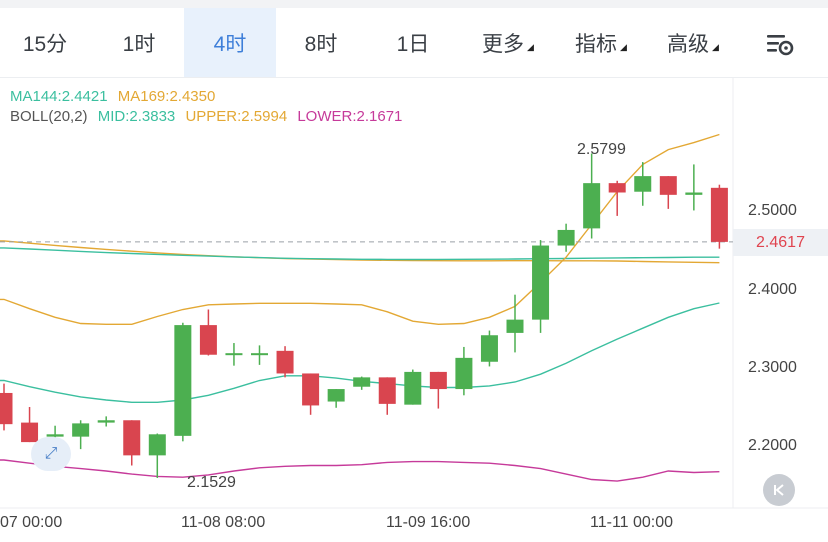 The width and height of the screenshot is (828, 542). What do you see at coordinates (772, 445) in the screenshot?
I see `y-tick-label: 2.2000` at bounding box center [772, 445].